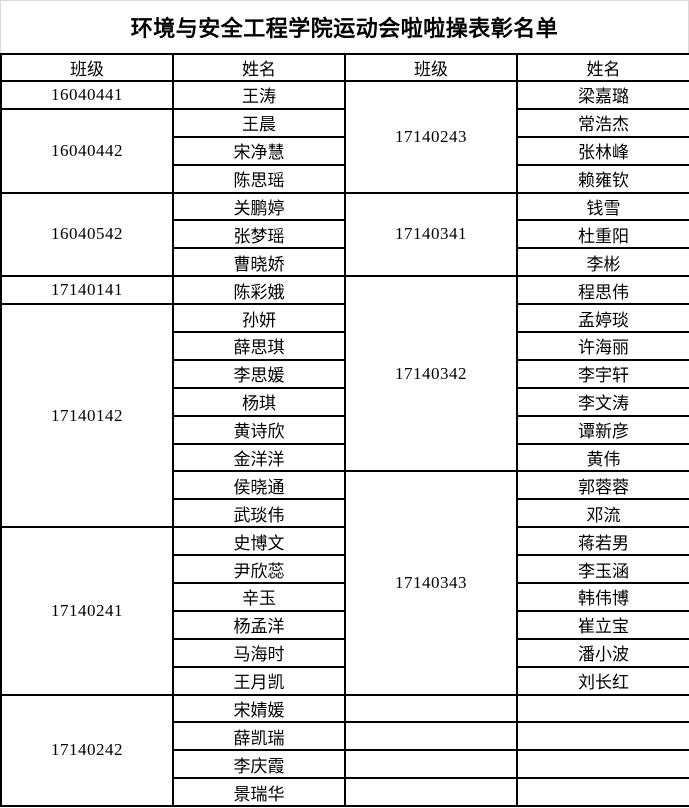 This screenshot has width=689, height=808. I want to click on name-cell: 程思伟, so click(602, 290).